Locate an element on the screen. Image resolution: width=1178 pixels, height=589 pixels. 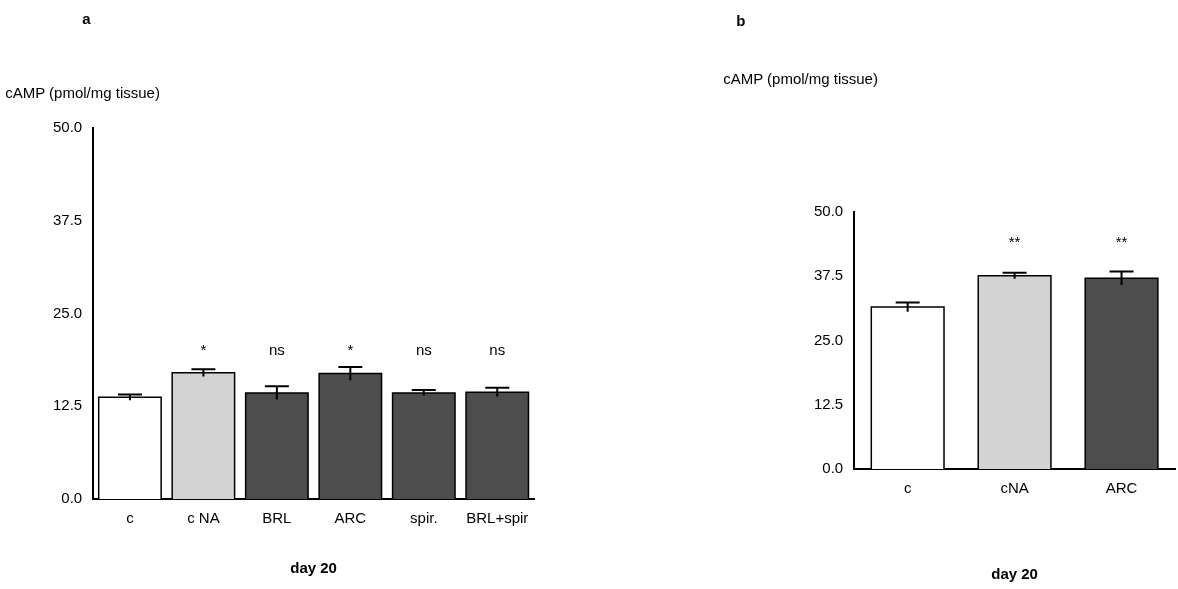
chart-title: a is located at coordinates (87, 19).